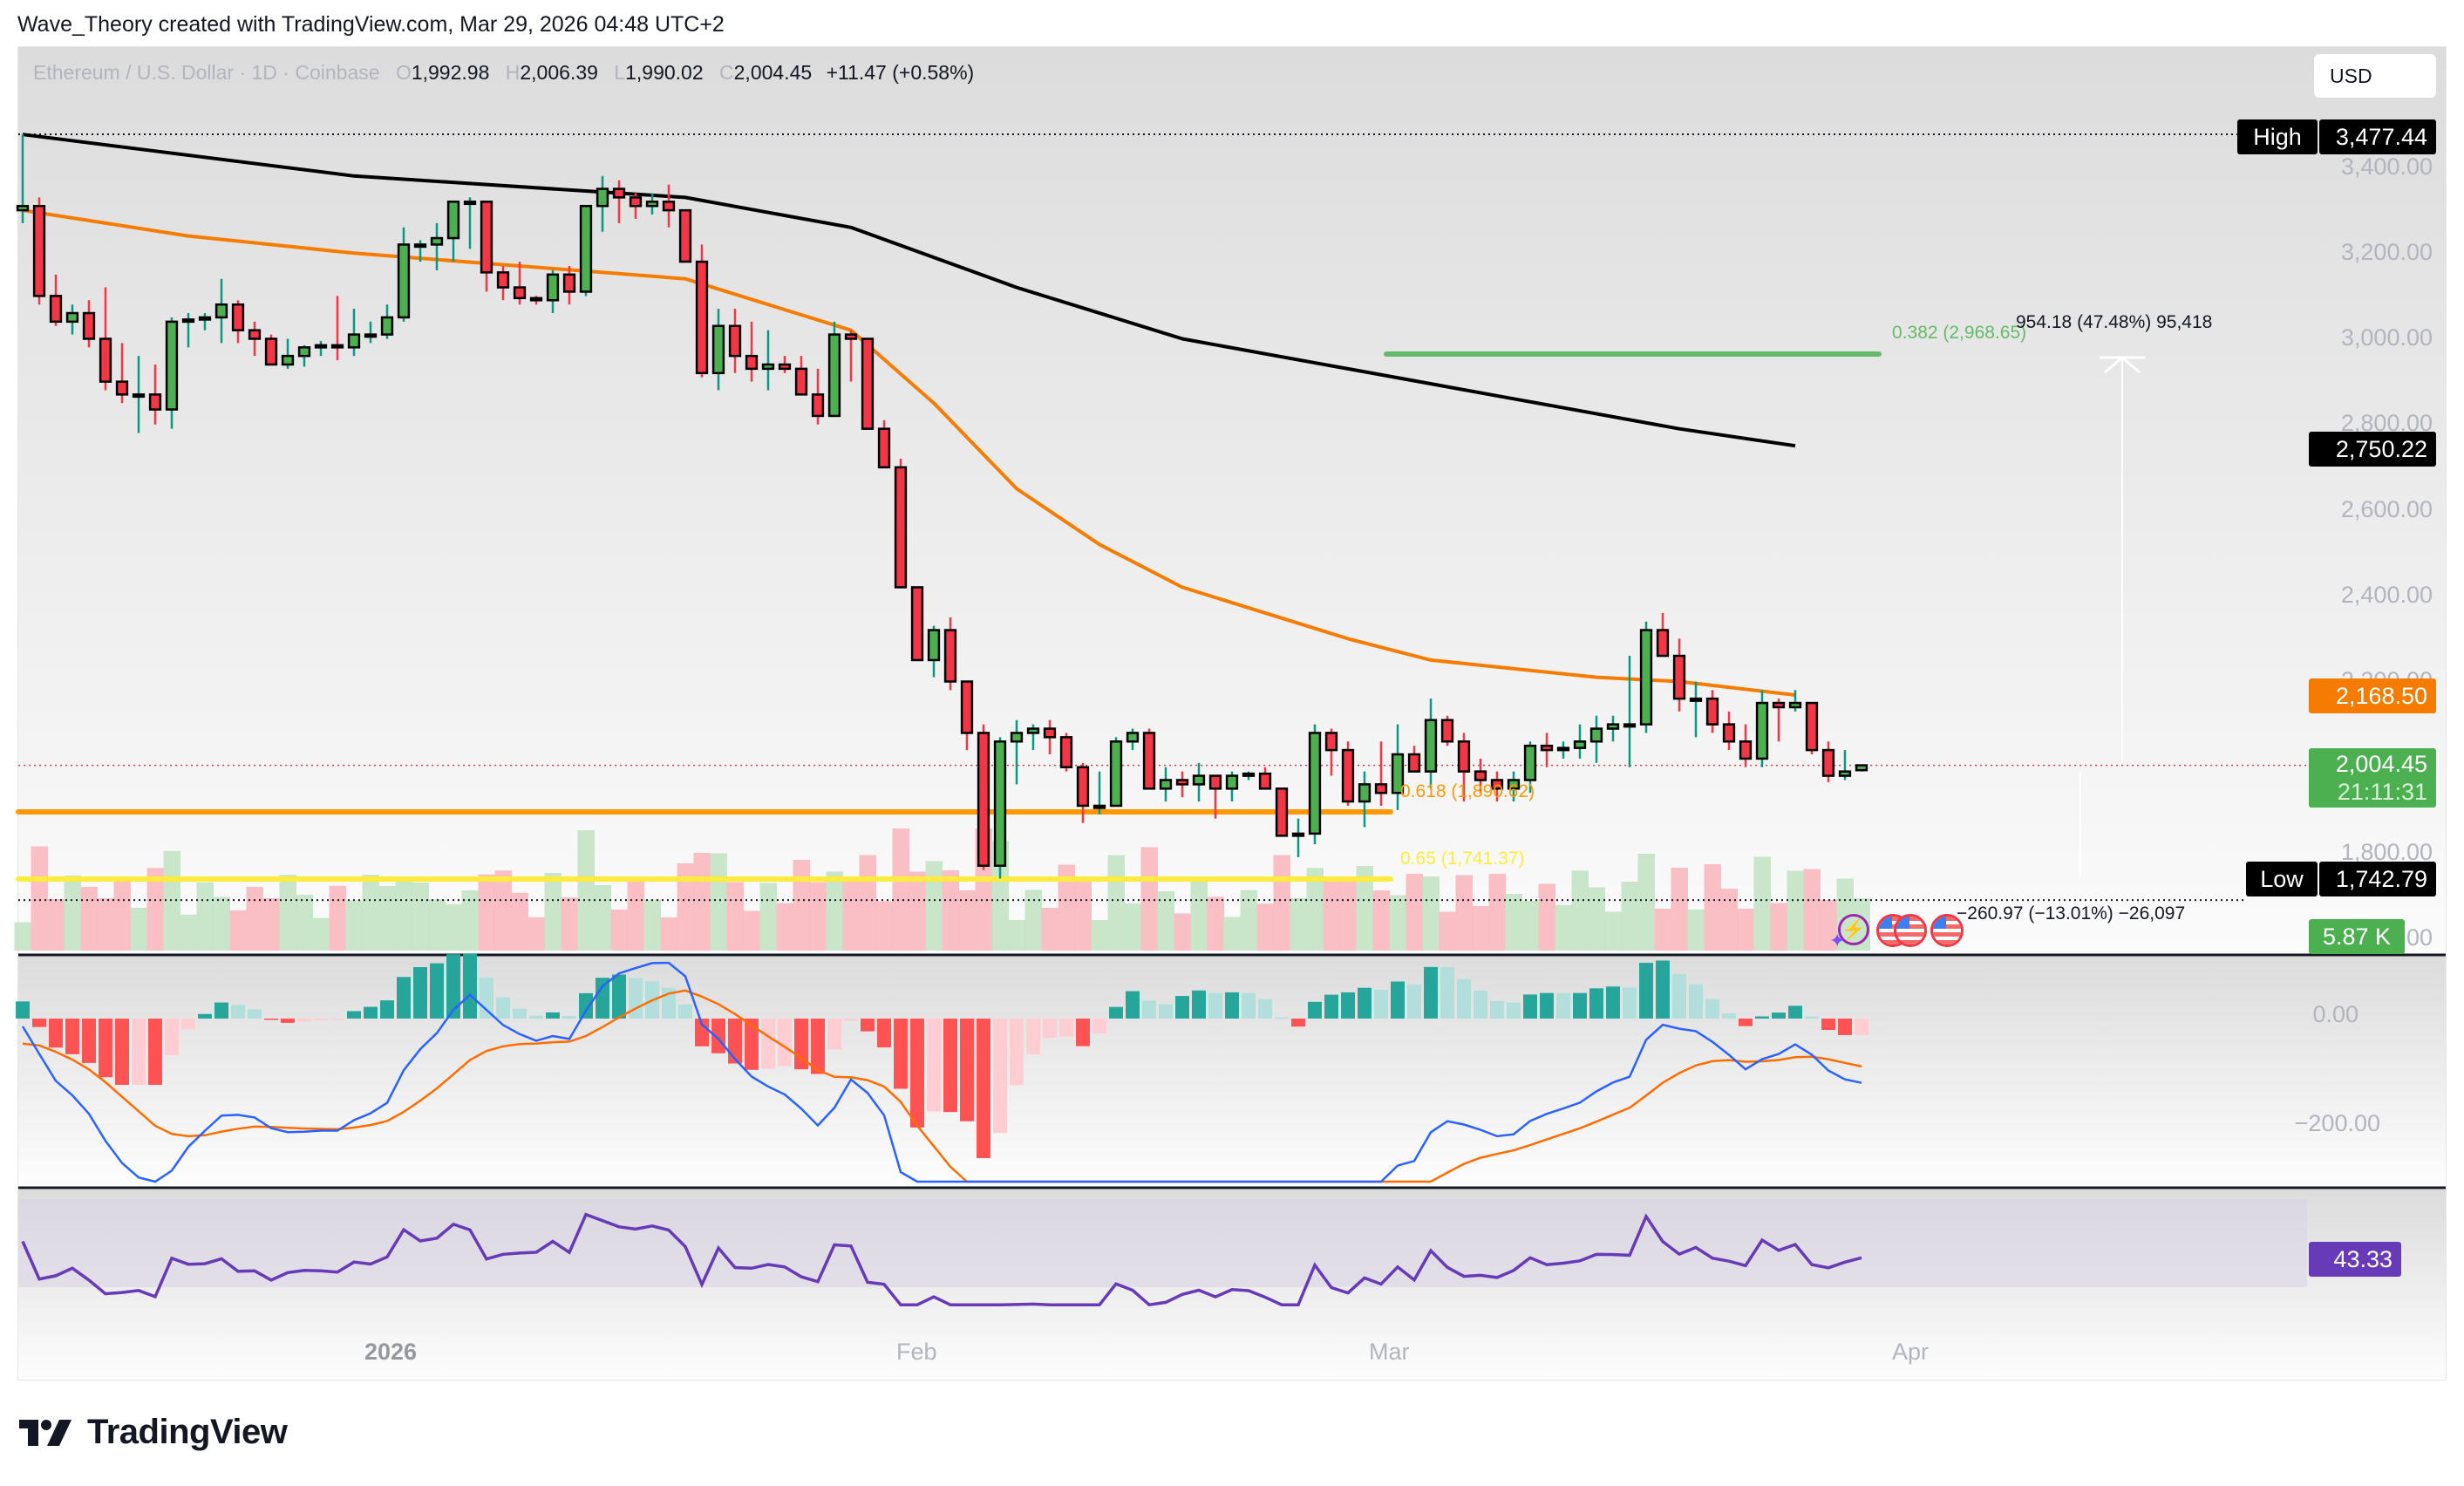 This screenshot has height=1486, width=2464. Describe the element at coordinates (620, 72) in the screenshot. I see `low-label: L` at that location.